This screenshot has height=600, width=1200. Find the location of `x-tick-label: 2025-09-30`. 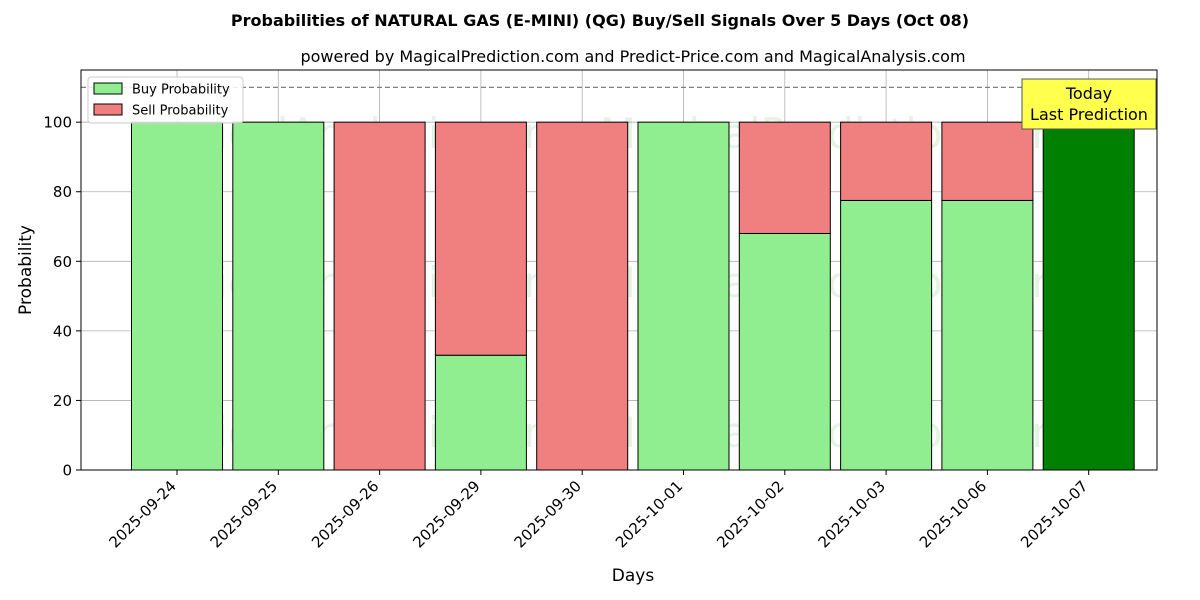

x-tick-label: 2025-09-30 is located at coordinates (548, 514).